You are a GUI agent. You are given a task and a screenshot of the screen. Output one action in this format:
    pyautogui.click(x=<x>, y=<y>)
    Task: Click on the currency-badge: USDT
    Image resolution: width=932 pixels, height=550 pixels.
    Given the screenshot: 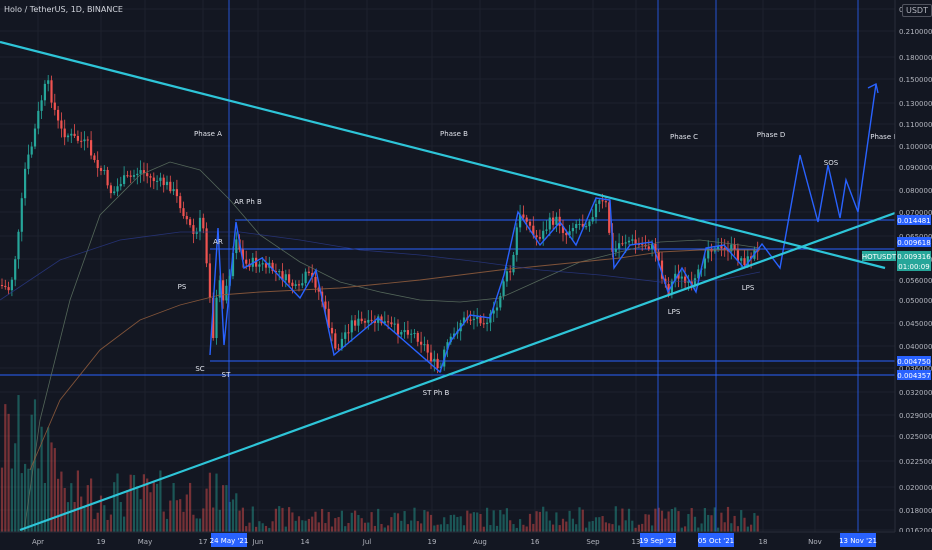 What is the action you would take?
    pyautogui.click(x=917, y=10)
    